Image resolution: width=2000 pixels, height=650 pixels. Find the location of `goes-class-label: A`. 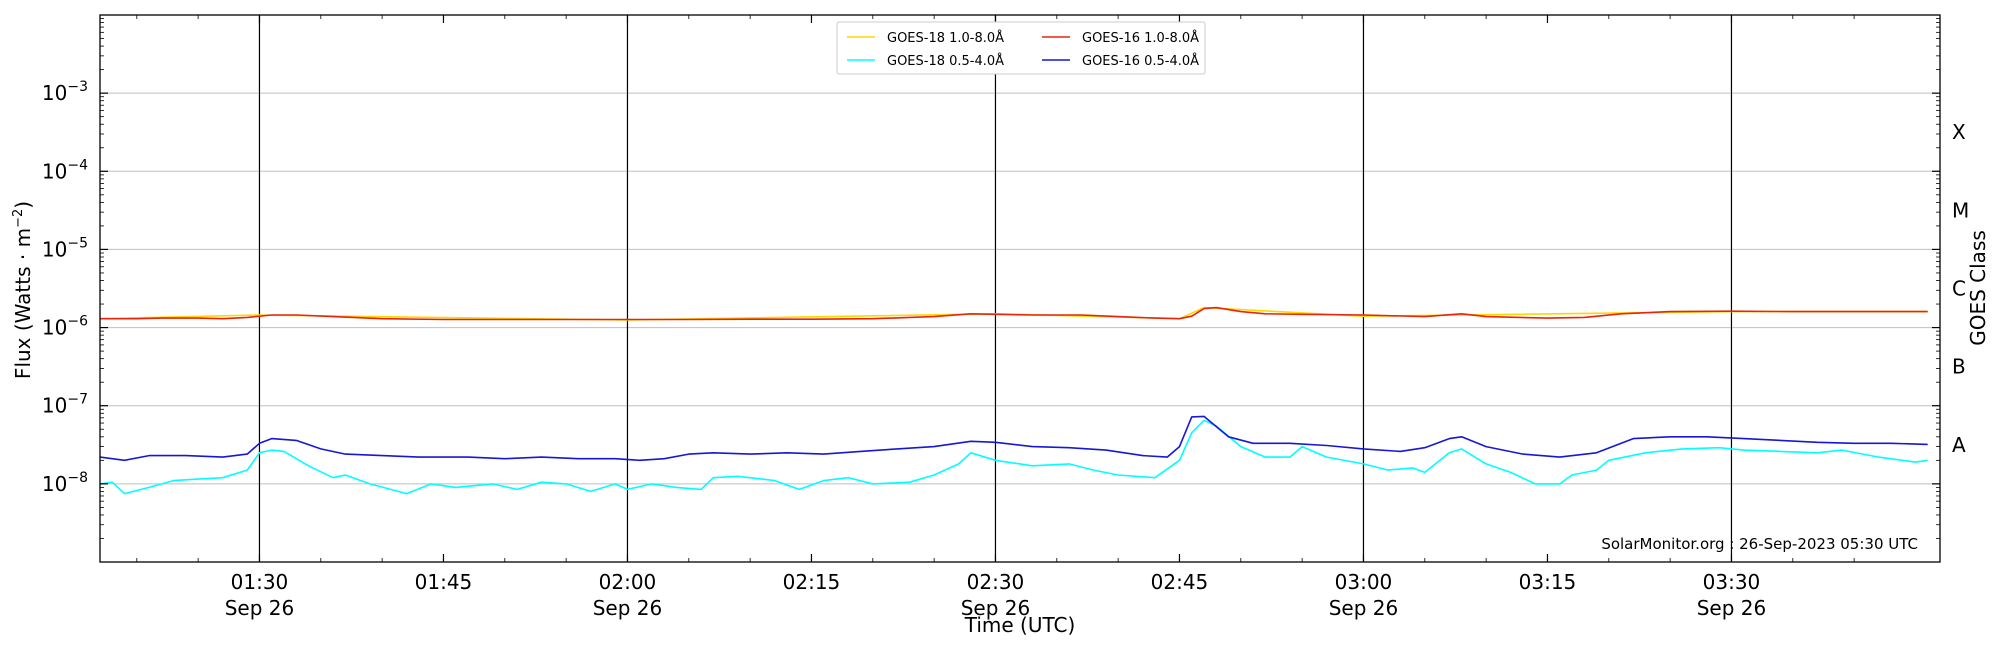

goes-class-label: A is located at coordinates (1959, 445).